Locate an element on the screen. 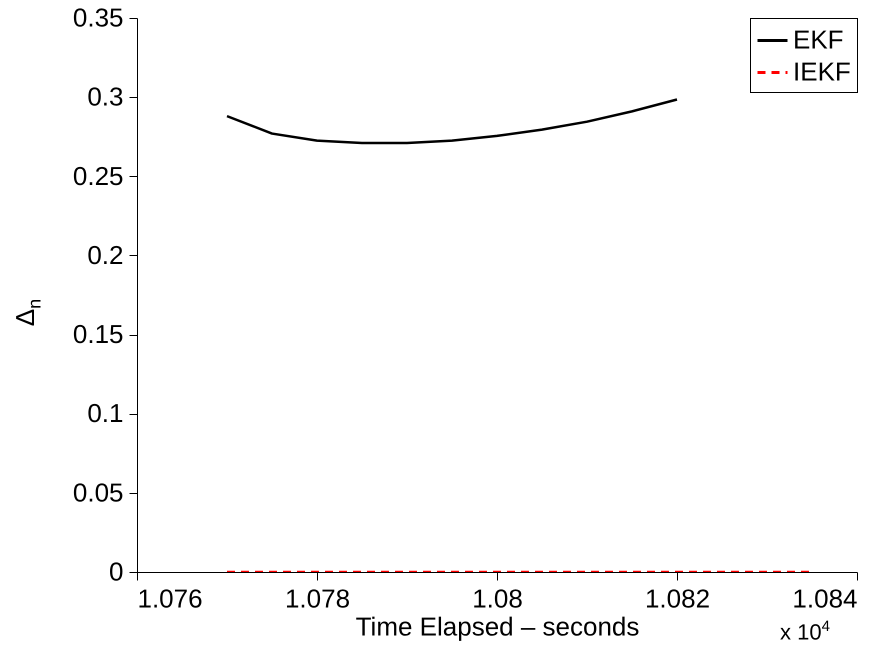 The image size is (878, 667). y-tick-label: 0.2 is located at coordinates (105, 255).